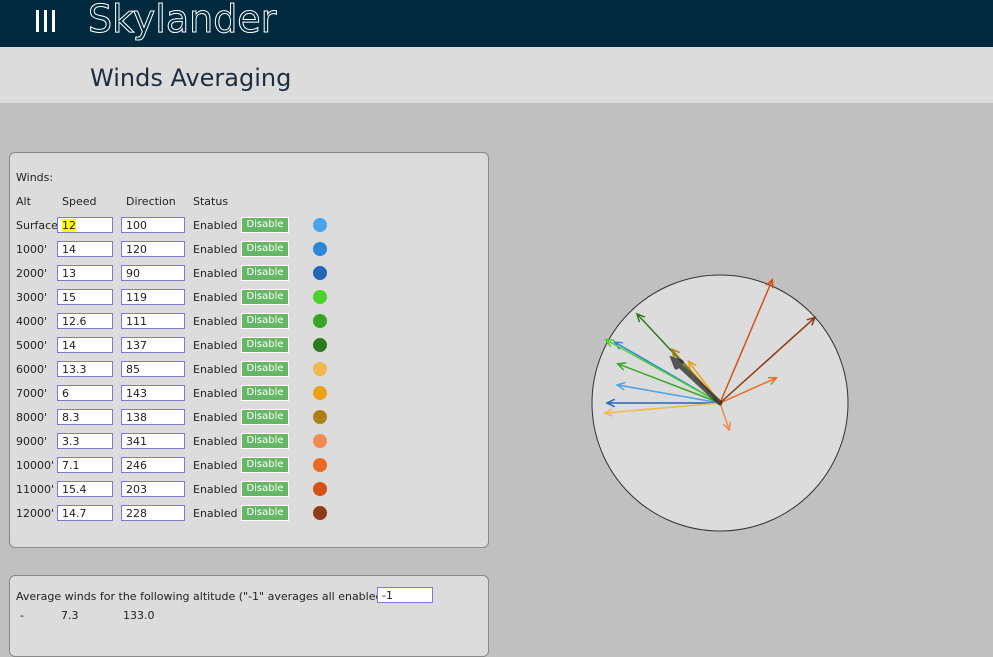 The width and height of the screenshot is (993, 657). What do you see at coordinates (153, 249) in the screenshot?
I see `direction-input: 120` at bounding box center [153, 249].